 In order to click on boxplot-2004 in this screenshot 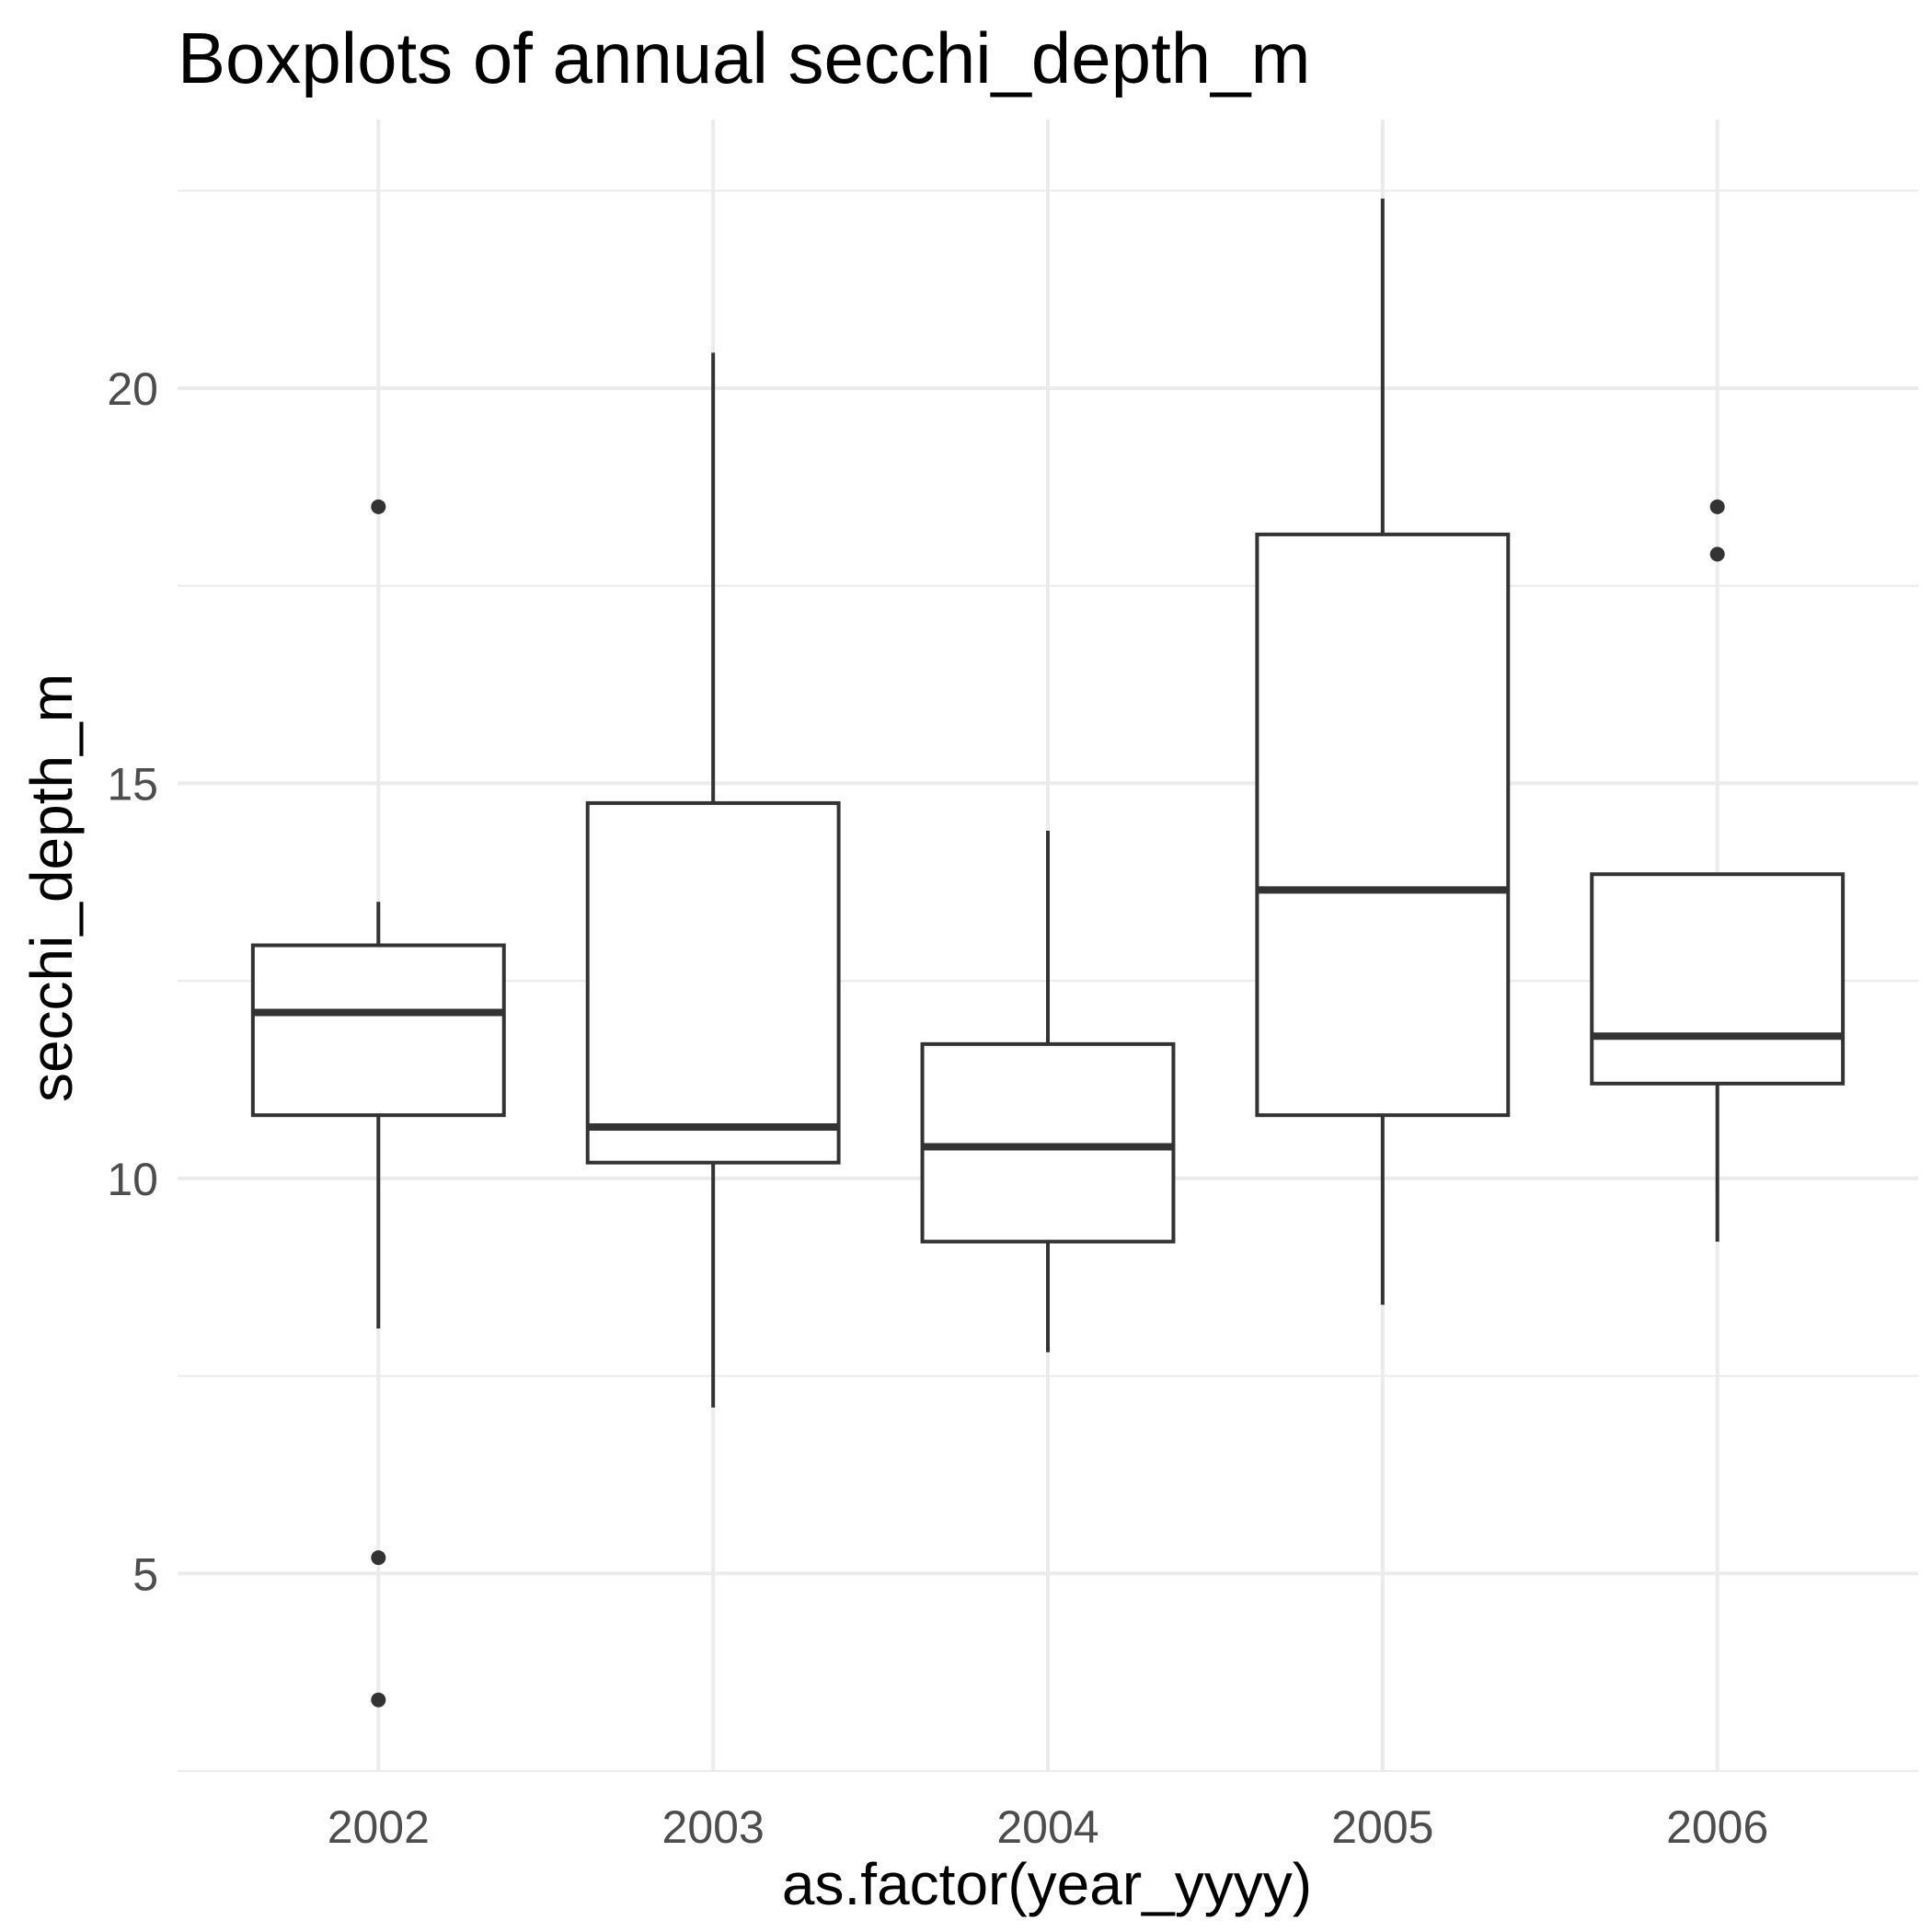, I will do `click(1048, 1091)`.